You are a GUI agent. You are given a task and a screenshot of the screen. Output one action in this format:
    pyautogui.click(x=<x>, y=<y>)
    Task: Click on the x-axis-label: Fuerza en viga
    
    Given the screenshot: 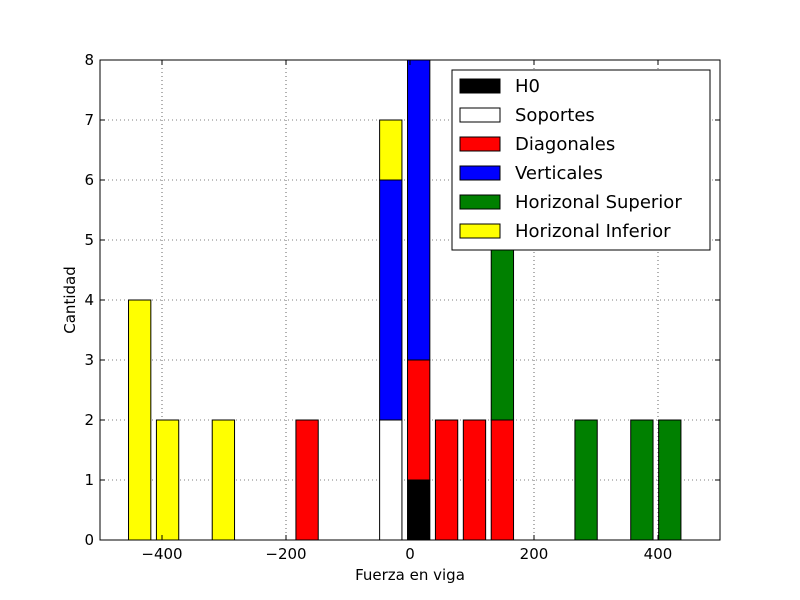 What is the action you would take?
    pyautogui.click(x=410, y=575)
    